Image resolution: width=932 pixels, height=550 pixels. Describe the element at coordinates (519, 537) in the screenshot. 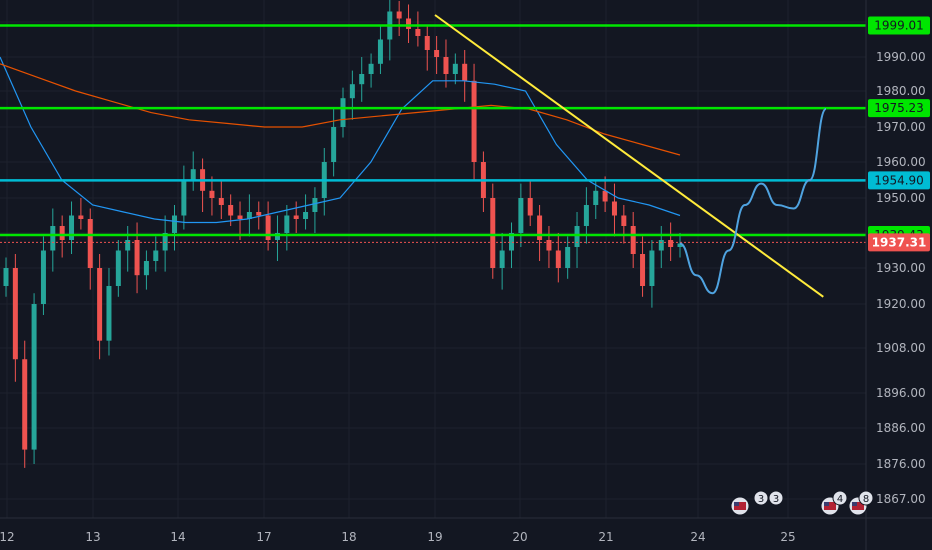

I see `time-tick-label: 20` at that location.